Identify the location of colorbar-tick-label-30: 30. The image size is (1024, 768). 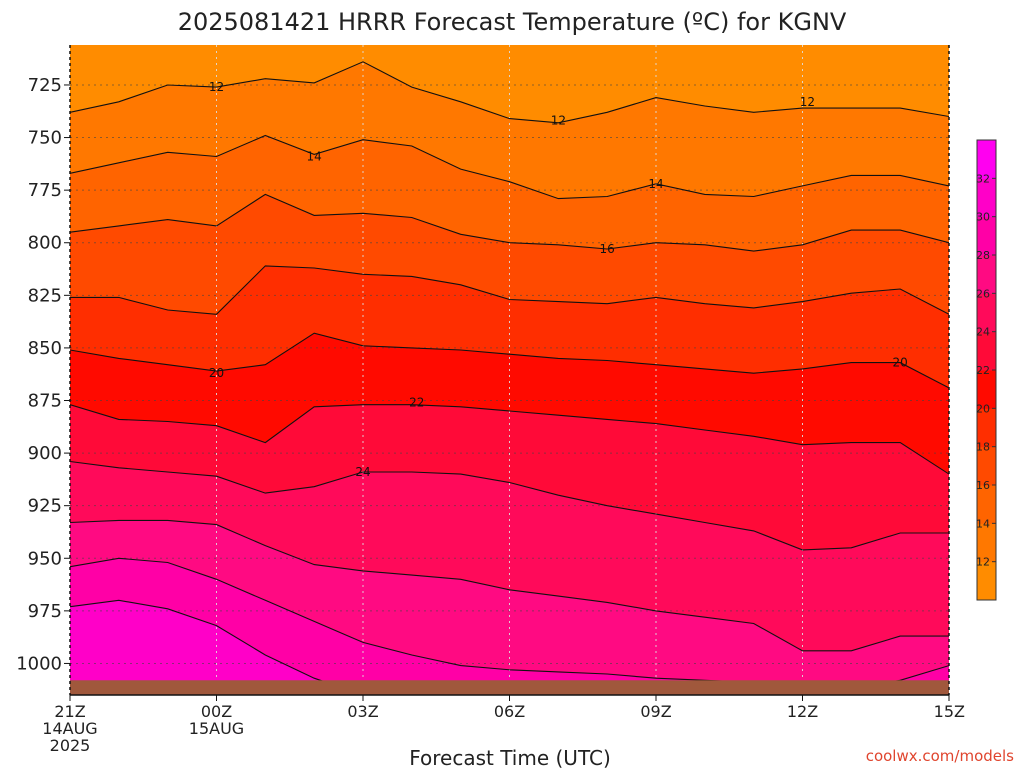
(983, 217).